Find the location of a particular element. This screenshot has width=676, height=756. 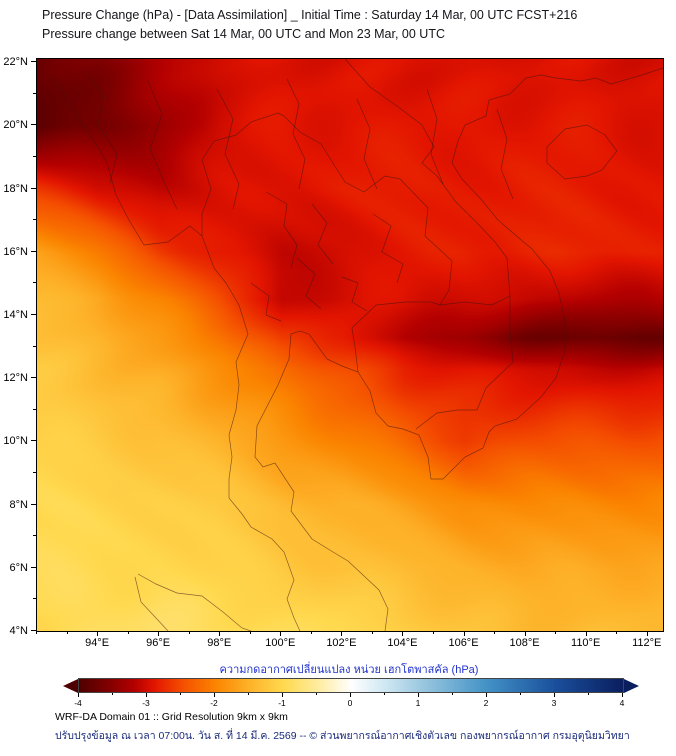

colorbar-tick-label: 1 is located at coordinates (418, 703).